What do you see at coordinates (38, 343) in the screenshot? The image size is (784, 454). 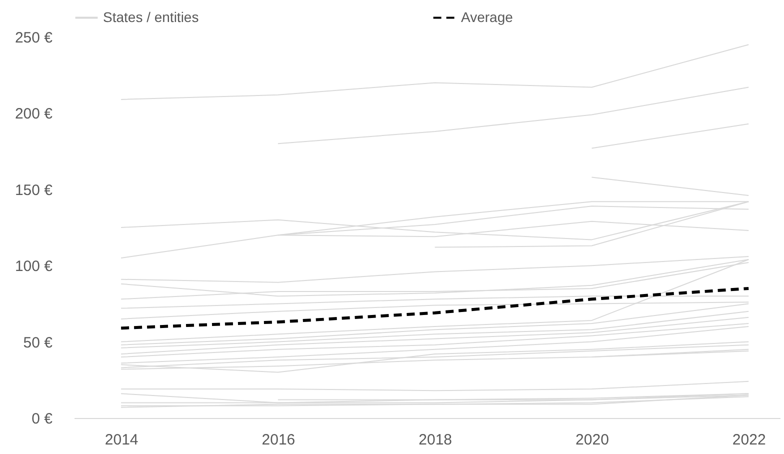 I see `y-tick-label: 50 €` at bounding box center [38, 343].